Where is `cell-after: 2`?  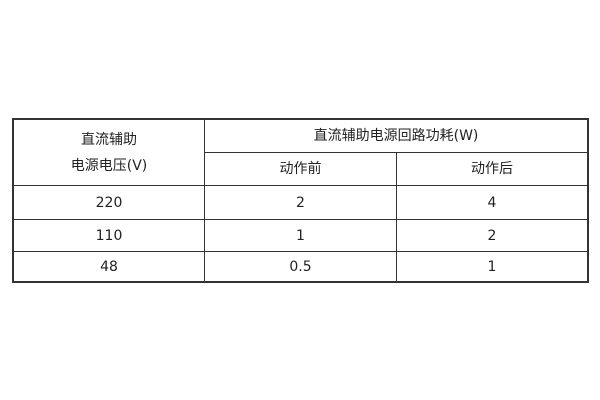
cell-after: 2 is located at coordinates (492, 236).